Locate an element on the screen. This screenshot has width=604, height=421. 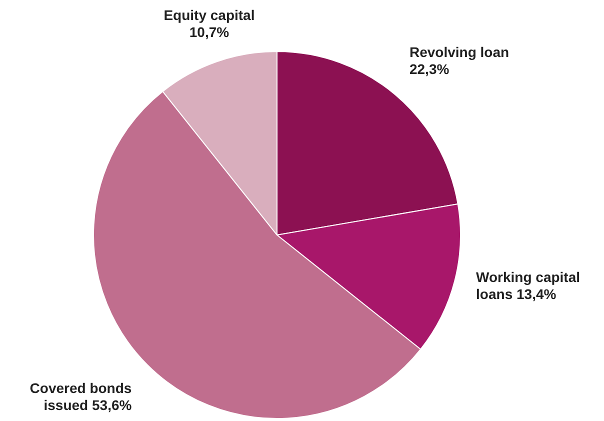
slice-label: Equity capital is located at coordinates (209, 14).